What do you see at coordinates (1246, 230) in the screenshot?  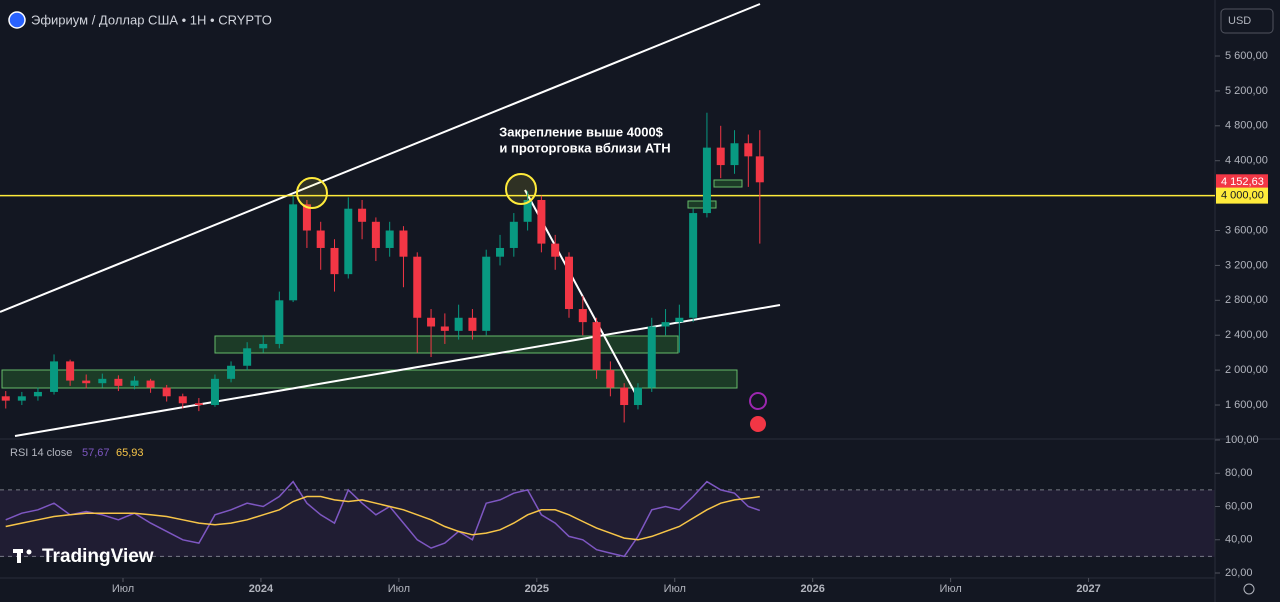 I see `y-tick-label: 3 600,00` at bounding box center [1246, 230].